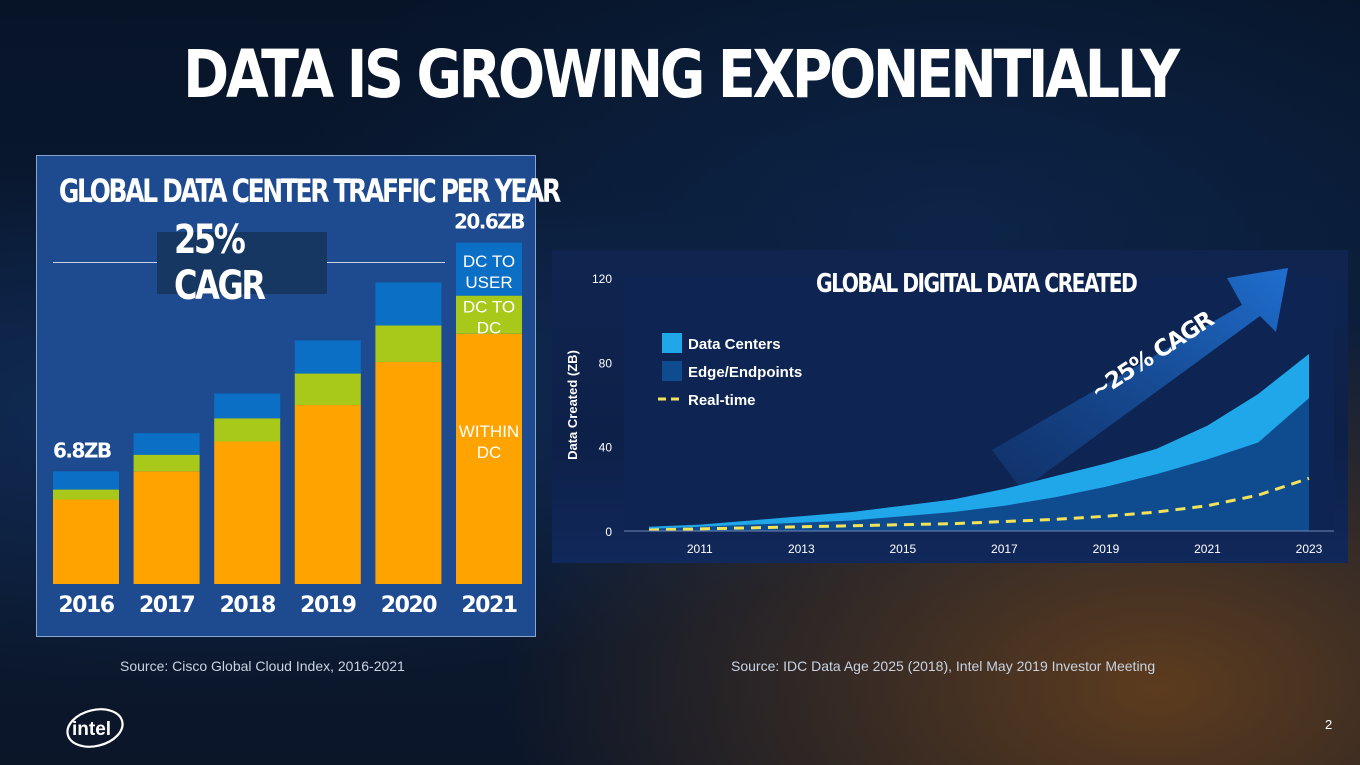 This screenshot has height=765, width=1360. Describe the element at coordinates (327, 494) in the screenshot. I see `bar-2019-within-dc` at that location.